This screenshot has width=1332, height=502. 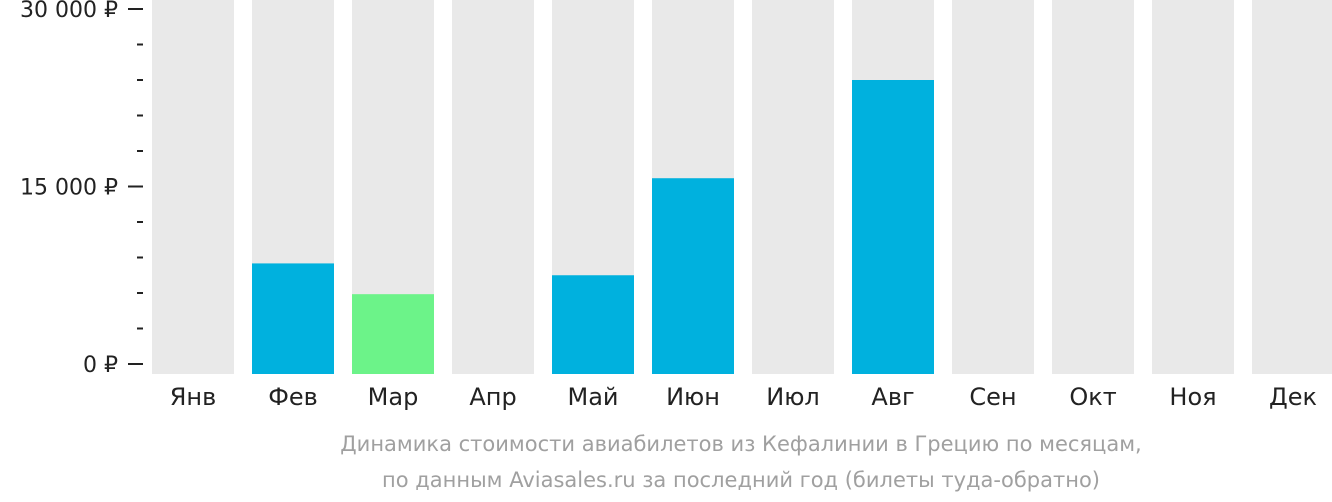 What do you see at coordinates (293, 397) in the screenshot?
I see `x-tick-label: Фев` at bounding box center [293, 397].